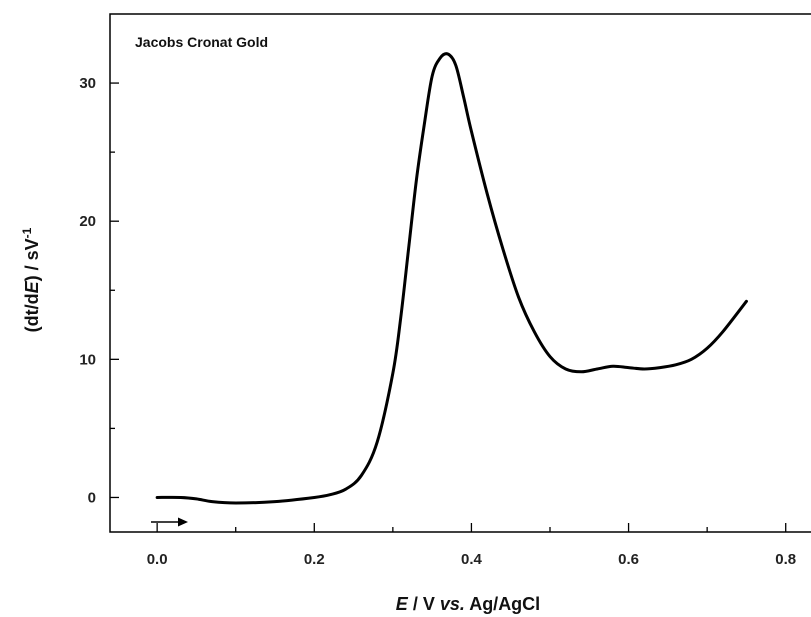 Image resolution: width=811 pixels, height=617 pixels. Describe the element at coordinates (157, 559) in the screenshot. I see `x-tick-label: 0.0` at that location.